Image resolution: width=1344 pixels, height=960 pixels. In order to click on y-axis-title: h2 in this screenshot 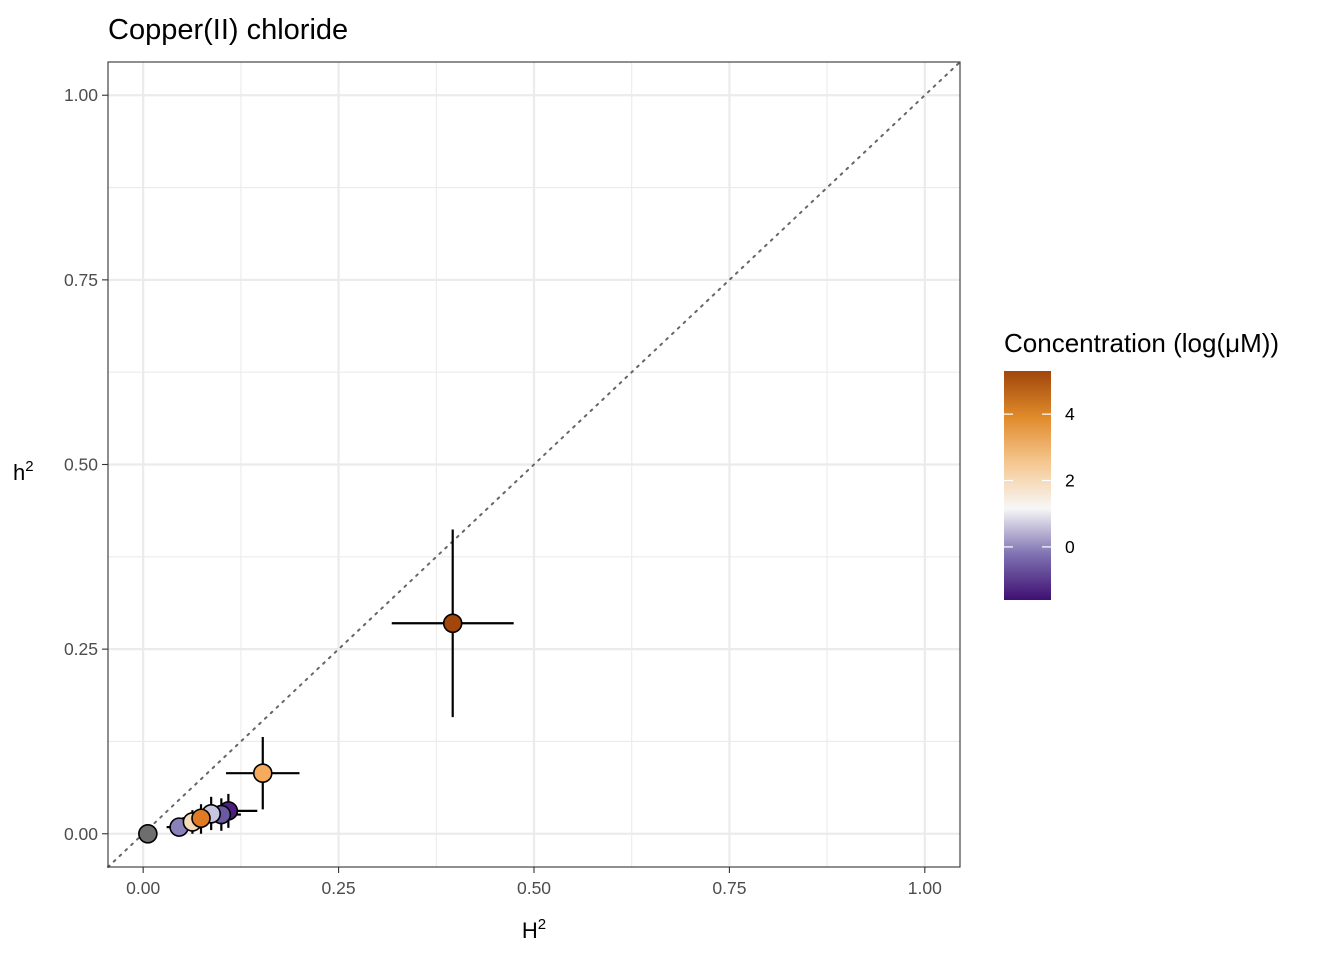, I will do `click(23, 471)`.